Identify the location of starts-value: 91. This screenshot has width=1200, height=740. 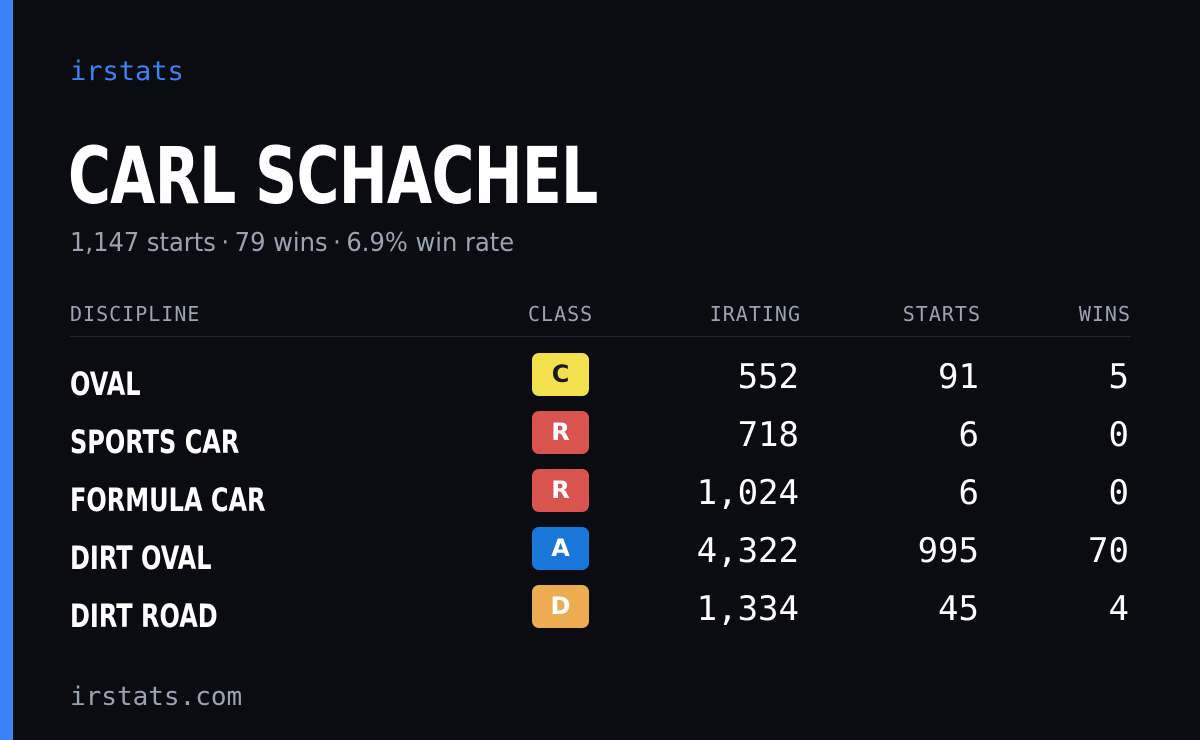
(958, 377).